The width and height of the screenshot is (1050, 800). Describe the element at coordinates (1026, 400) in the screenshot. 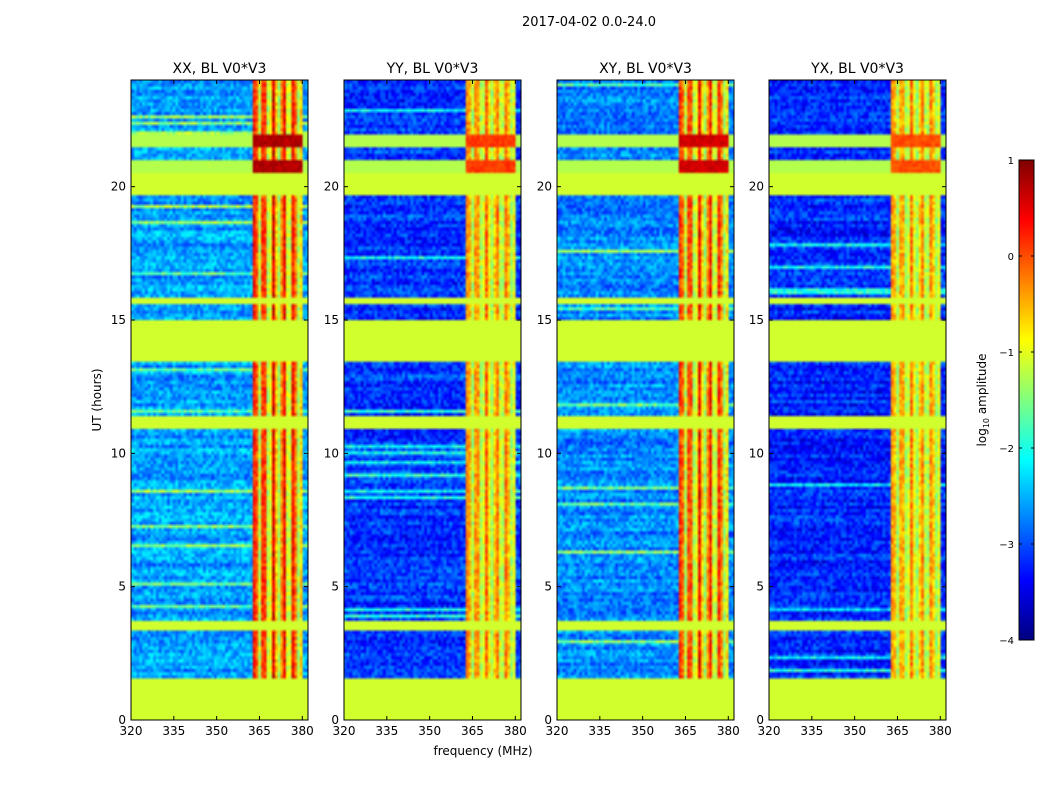

I see `colorbar-gradient` at that location.